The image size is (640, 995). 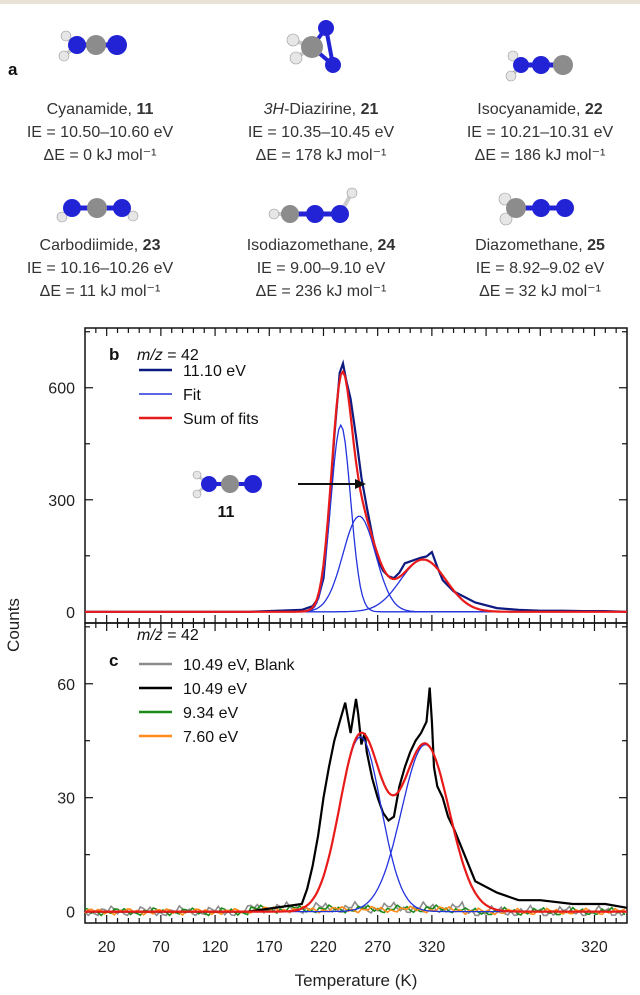 I want to click on legend-fit-label: Fit, so click(x=192, y=395).